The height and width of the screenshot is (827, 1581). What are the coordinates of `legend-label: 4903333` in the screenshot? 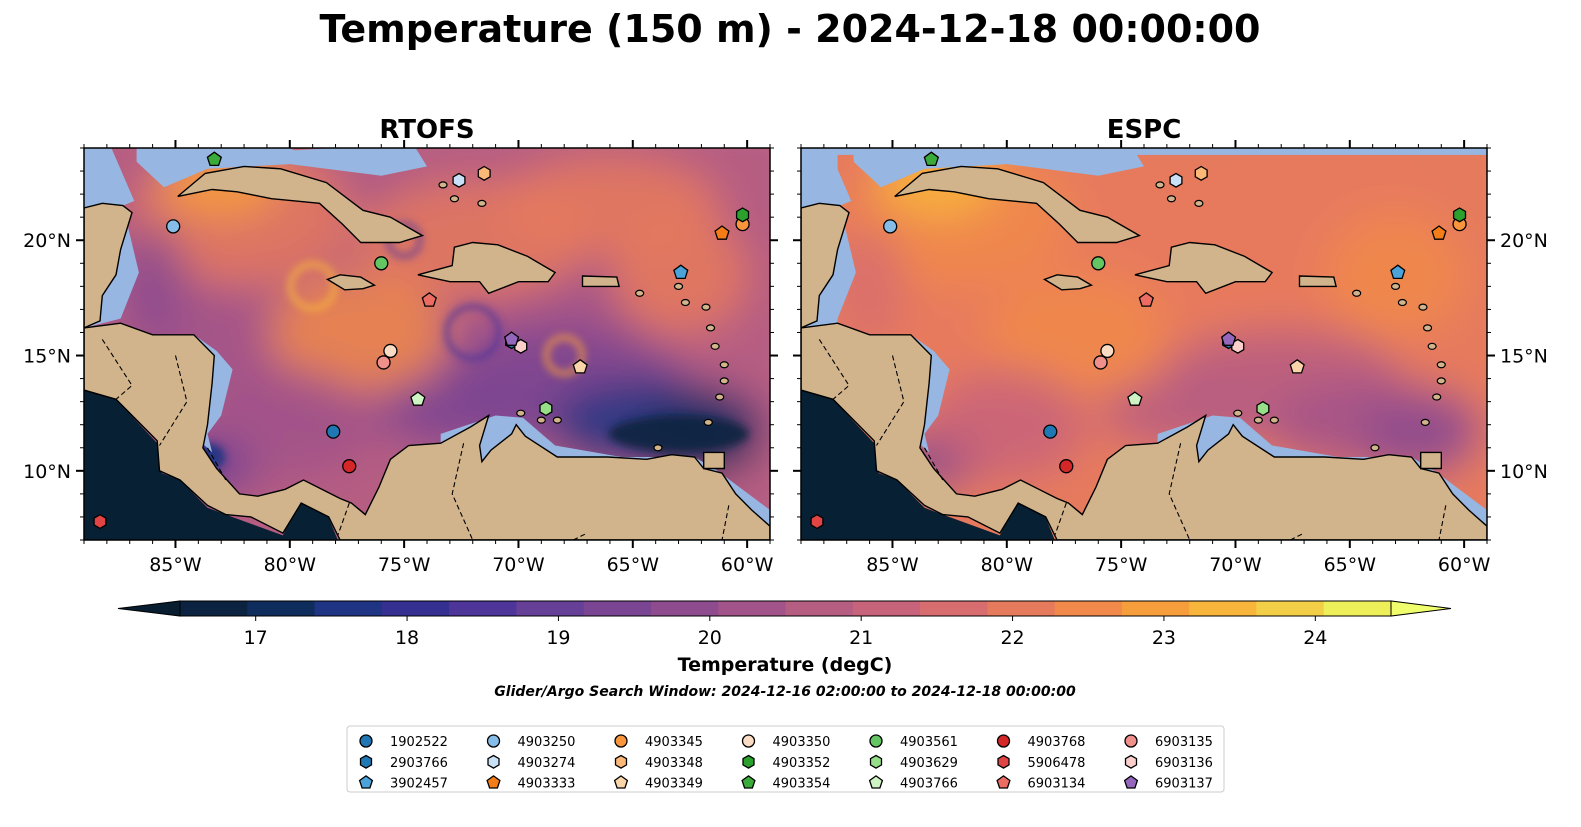 It's located at (547, 784).